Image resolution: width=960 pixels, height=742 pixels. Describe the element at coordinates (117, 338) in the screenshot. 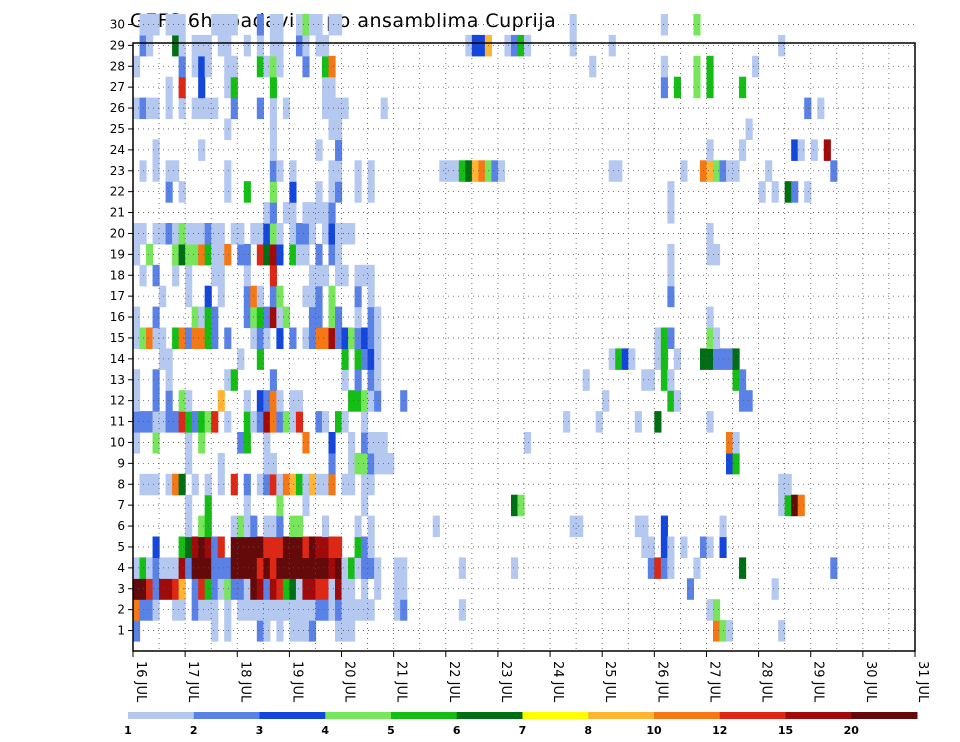

I see `y-tick-label: 15` at that location.